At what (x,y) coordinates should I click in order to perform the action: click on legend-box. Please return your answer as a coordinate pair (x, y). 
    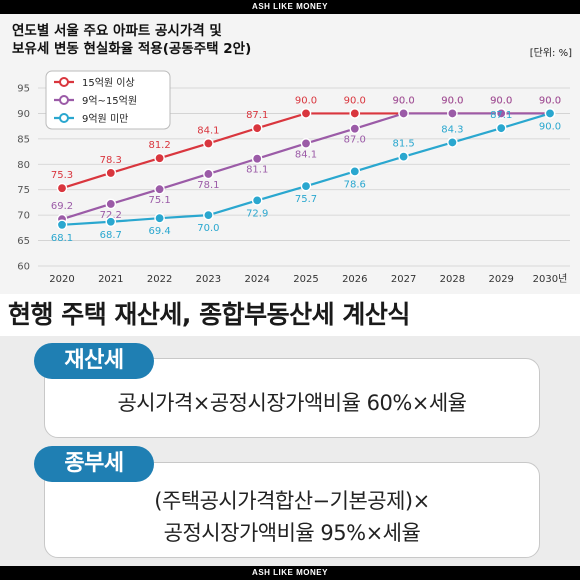
    Looking at the image, I should click on (108, 100).